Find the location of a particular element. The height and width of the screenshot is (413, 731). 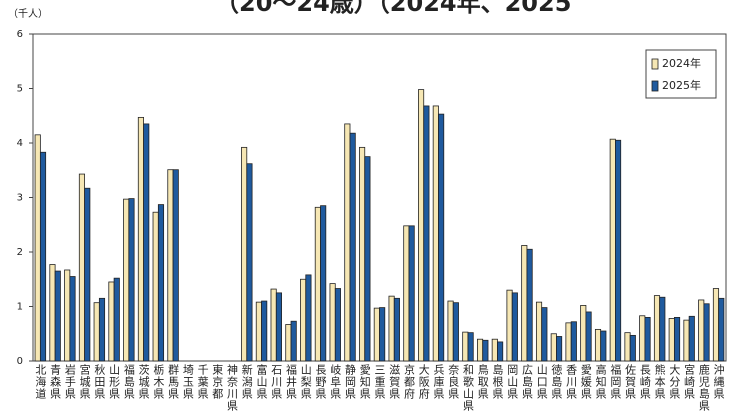

y-tick-label: 6 is located at coordinates (20, 34).